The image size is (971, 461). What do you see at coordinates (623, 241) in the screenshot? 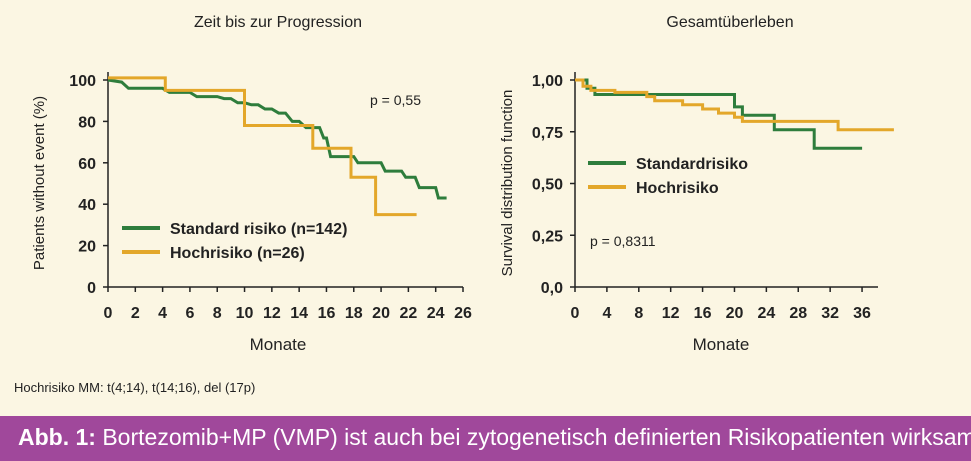
I see `p-value-annotation: p = 0,8311` at bounding box center [623, 241].